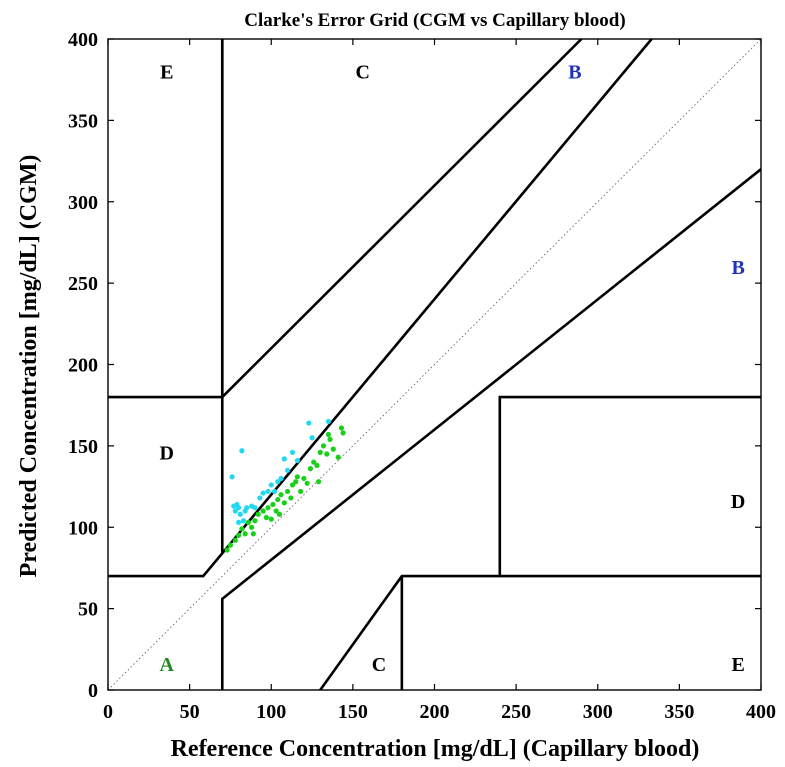  I want to click on y-tick-label-350: 350, so click(83, 121).